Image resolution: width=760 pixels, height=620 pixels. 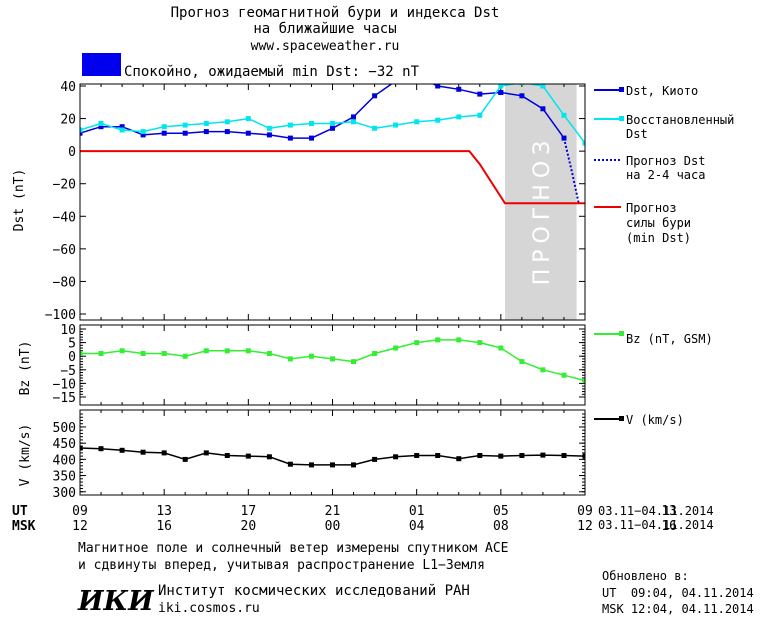 I want to click on msk-tick-label: 04, so click(x=417, y=526).